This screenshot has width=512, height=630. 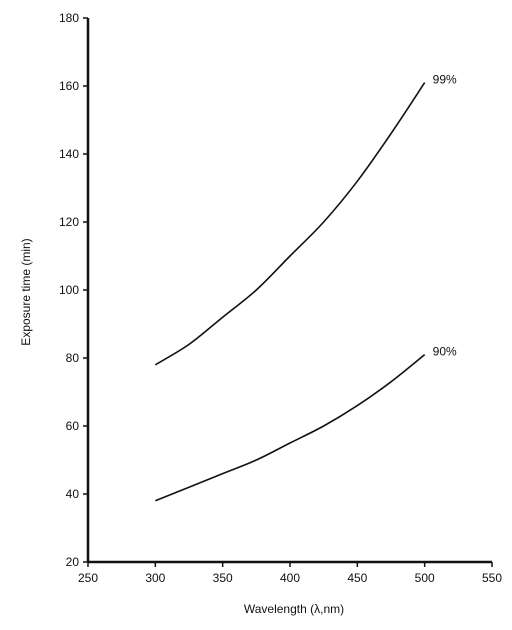 What do you see at coordinates (73, 494) in the screenshot?
I see `y-tick-label: 40` at bounding box center [73, 494].